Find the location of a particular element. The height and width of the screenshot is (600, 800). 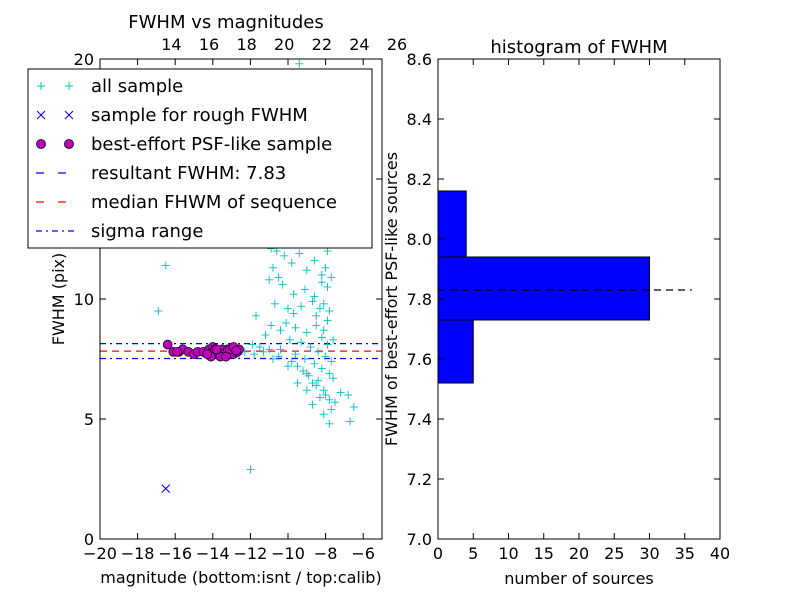

legend-entry-all-sample: all sample is located at coordinates (110, 86).